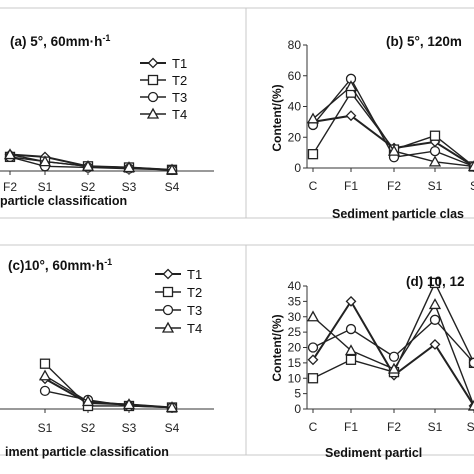 The height and width of the screenshot is (474, 474). Describe the element at coordinates (295, 76) in the screenshot. I see `y-tick-label: 60` at that location.